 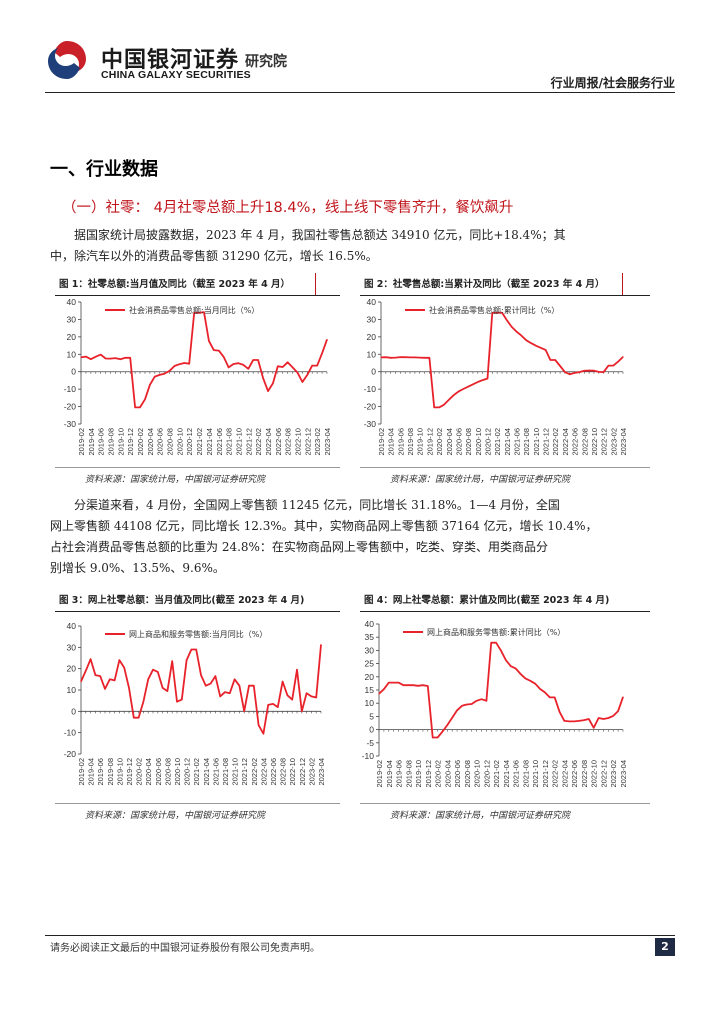 What do you see at coordinates (137, 568) in the screenshot?
I see `paragraph-line: 别增长 9.0%、13.5%、9.6%。` at bounding box center [137, 568].